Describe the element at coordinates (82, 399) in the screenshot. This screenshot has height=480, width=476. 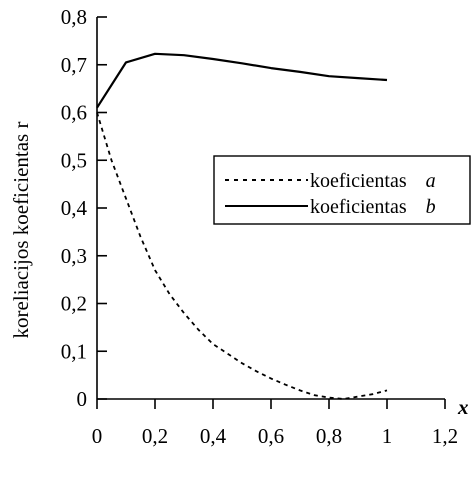
I see `y-tick-label: 0` at that location.